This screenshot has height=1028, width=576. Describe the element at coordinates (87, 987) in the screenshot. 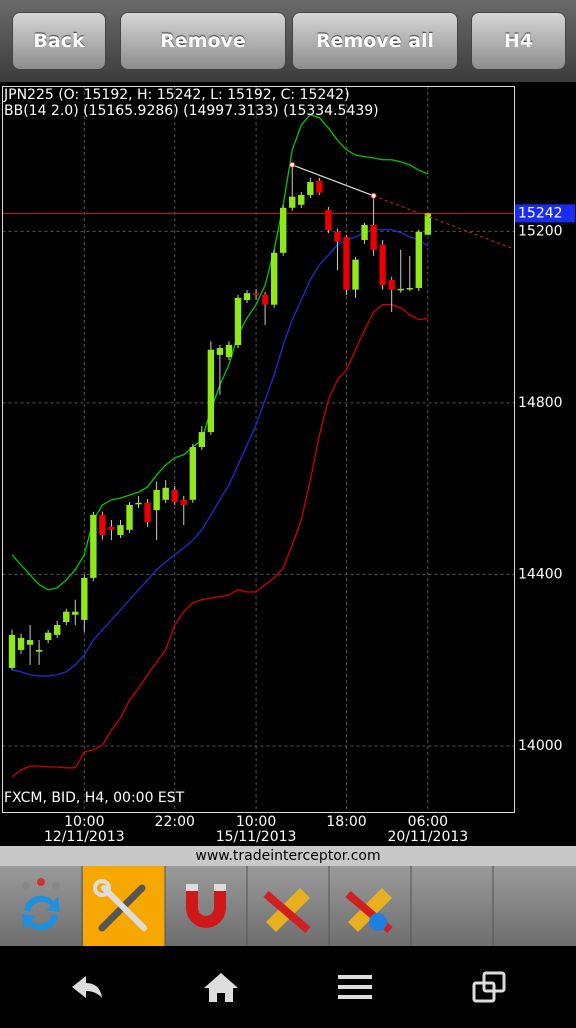

I see `nav-back` at that location.